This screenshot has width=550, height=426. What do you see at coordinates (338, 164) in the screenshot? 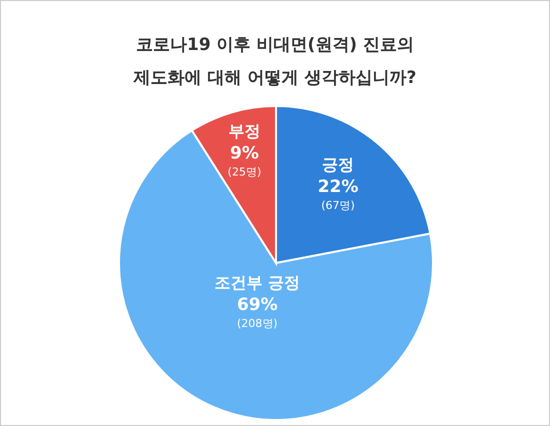
I see `slice-label: 긍정` at bounding box center [338, 164].